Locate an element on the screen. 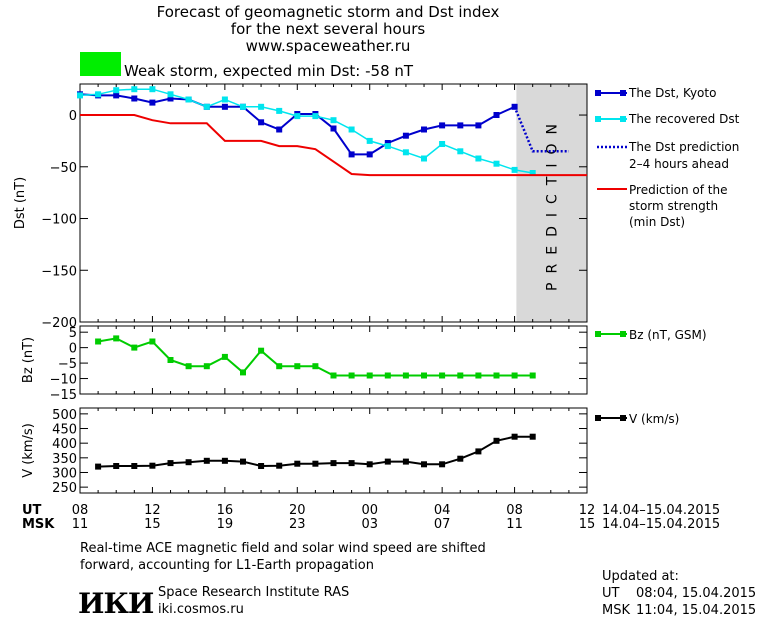 Image resolution: width=760 pixels, height=620 pixels. y-tick-label: −50 is located at coordinates (63, 168).